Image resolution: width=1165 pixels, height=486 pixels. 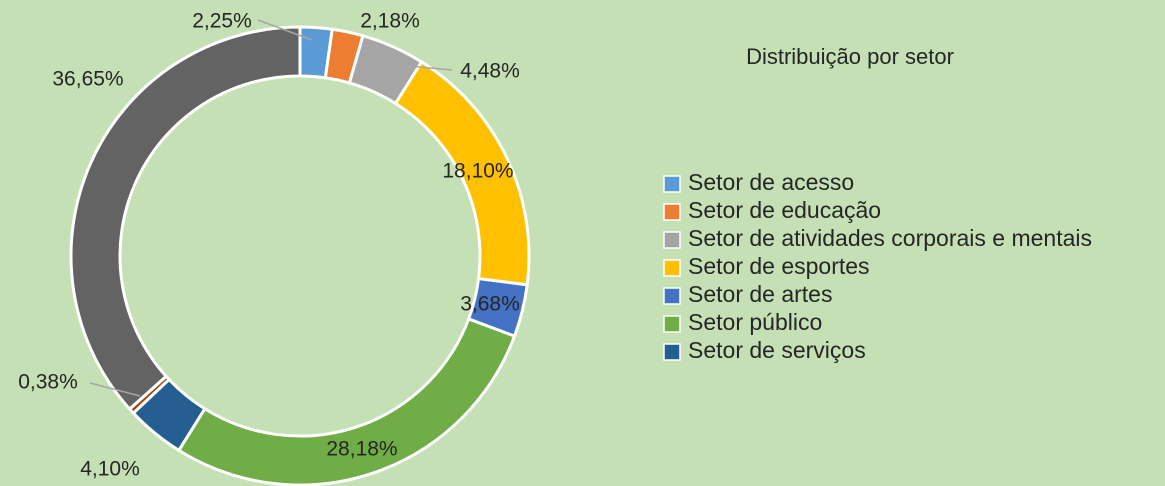 I want to click on legend-label: Setor de artes, so click(x=760, y=294).